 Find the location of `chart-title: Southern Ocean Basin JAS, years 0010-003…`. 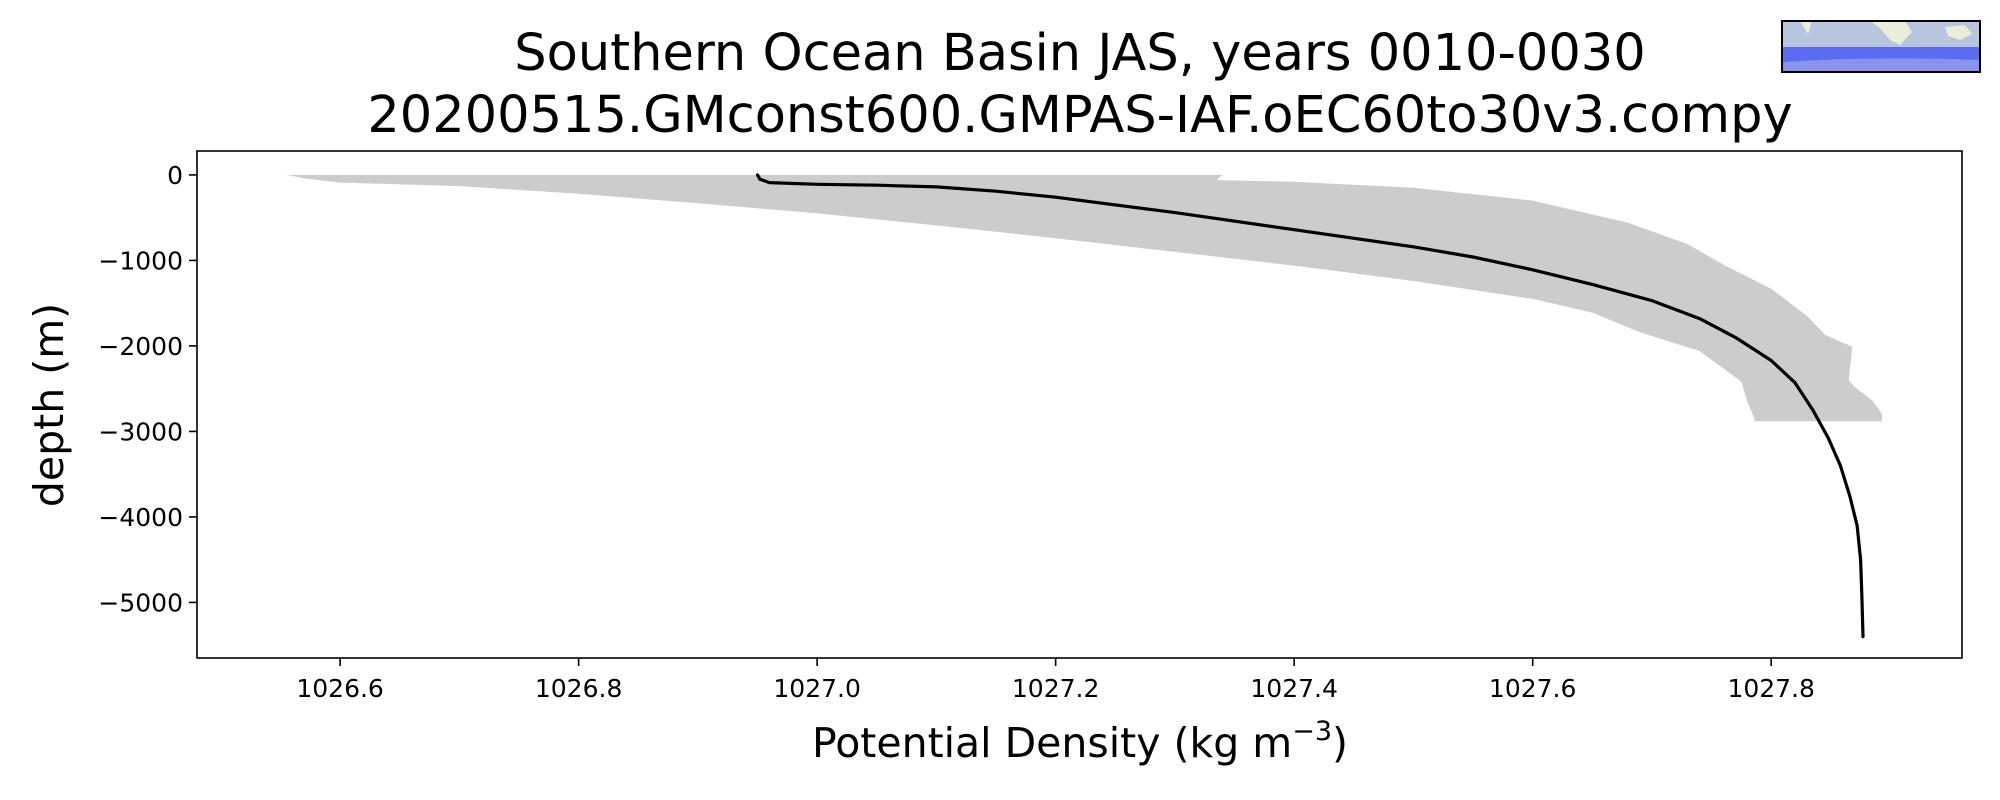

chart-title: Southern Ocean Basin JAS, years 0010-003… is located at coordinates (1079, 53).